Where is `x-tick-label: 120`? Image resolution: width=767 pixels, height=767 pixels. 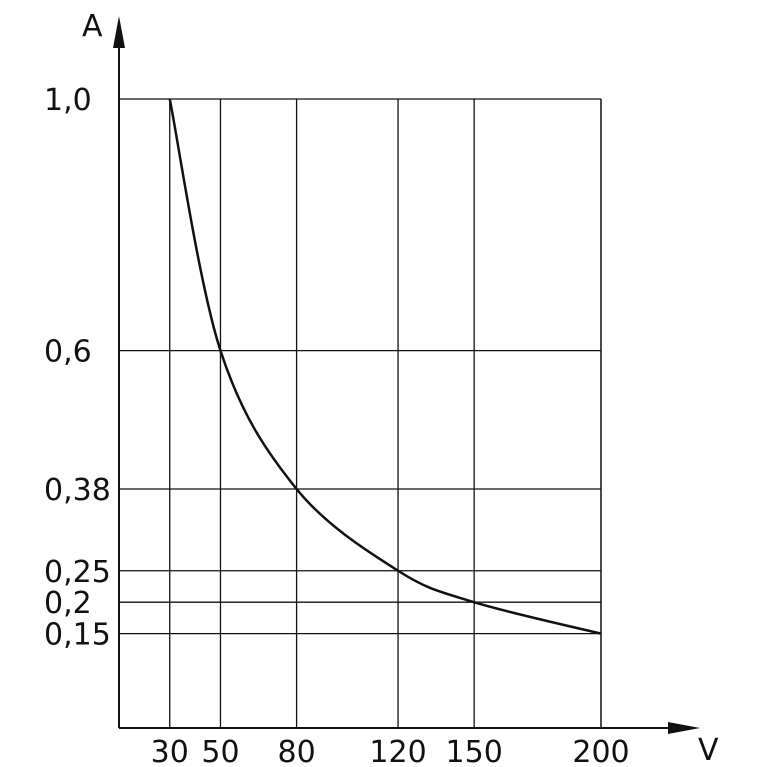
x-tick-label: 120 is located at coordinates (397, 751).